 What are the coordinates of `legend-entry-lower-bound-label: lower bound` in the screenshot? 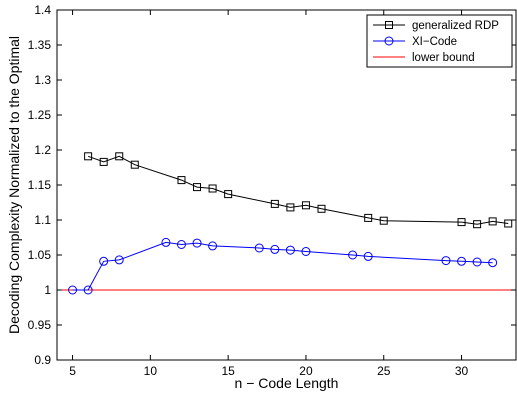 It's located at (443, 58).